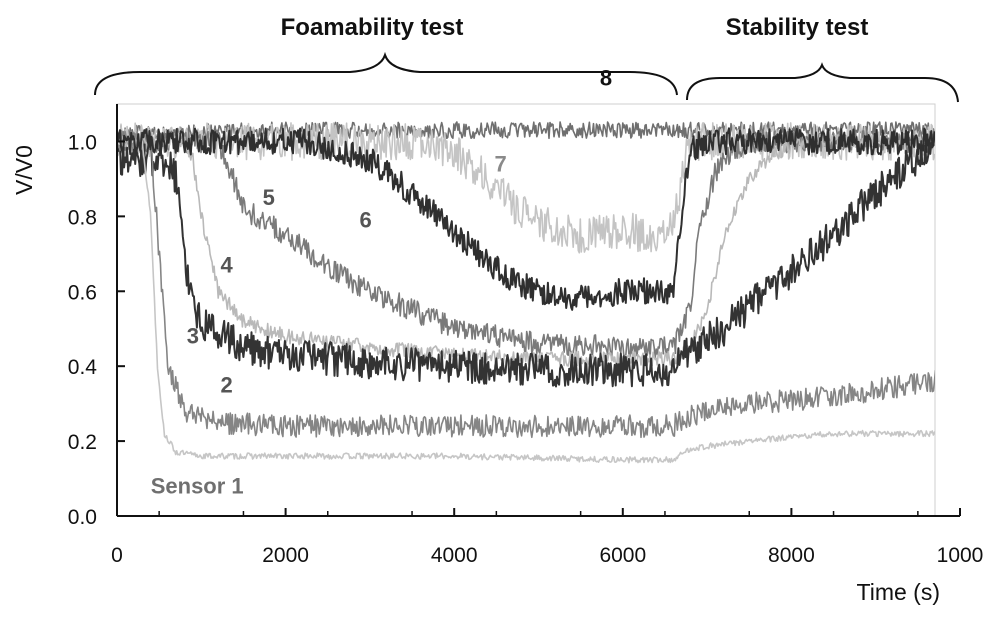 This screenshot has width=983, height=617. What do you see at coordinates (366, 220) in the screenshot?
I see `series-label-6: 6` at bounding box center [366, 220].